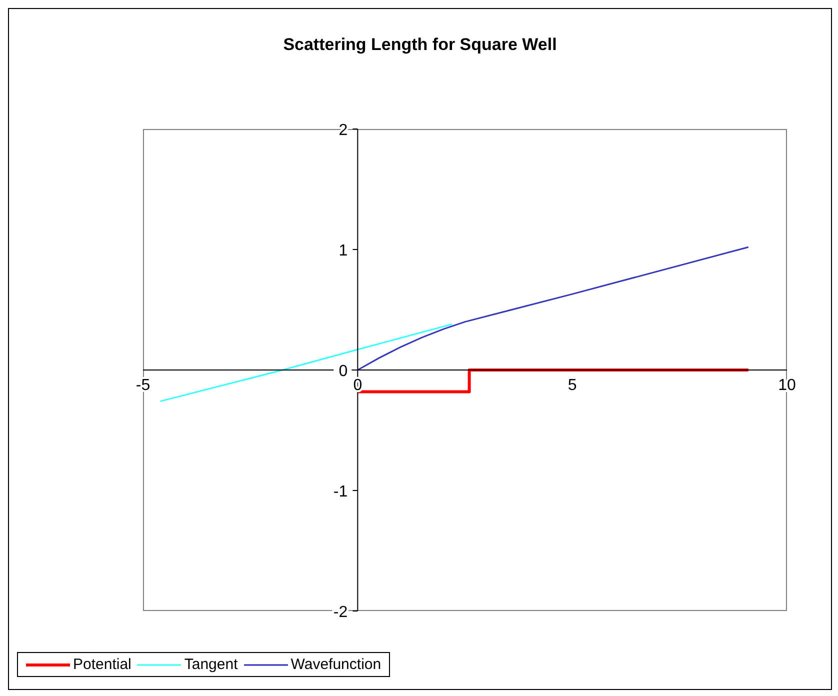 The width and height of the screenshot is (838, 696). What do you see at coordinates (572, 385) in the screenshot?
I see `x-tick-label: 5` at bounding box center [572, 385].